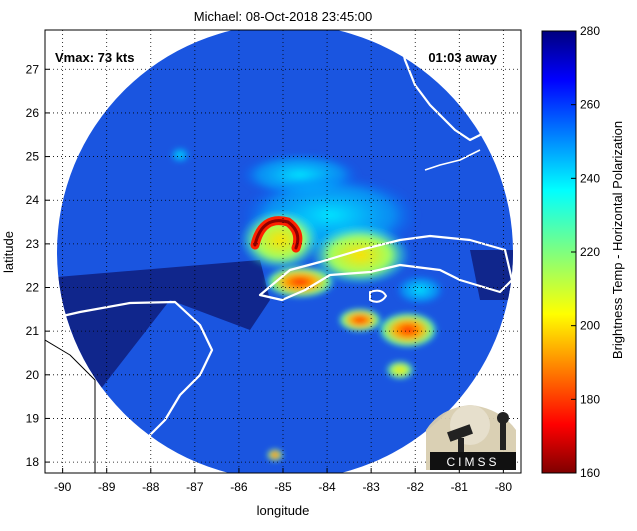 The image size is (637, 531). Describe the element at coordinates (462, 57) in the screenshot. I see `time-away-annotation: 01:03 away` at that location.